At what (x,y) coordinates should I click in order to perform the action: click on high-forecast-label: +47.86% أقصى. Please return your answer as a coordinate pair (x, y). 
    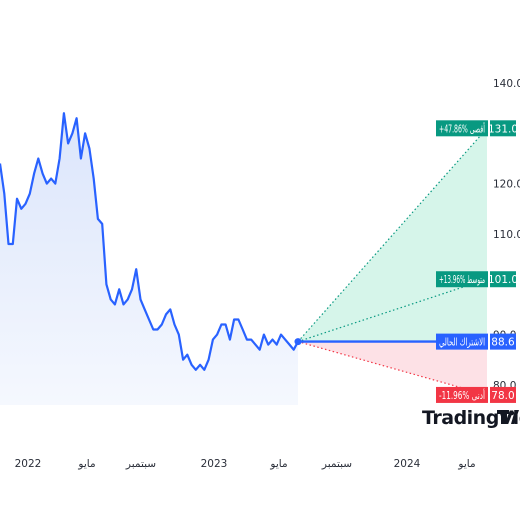
    Looking at the image, I should click on (462, 128).